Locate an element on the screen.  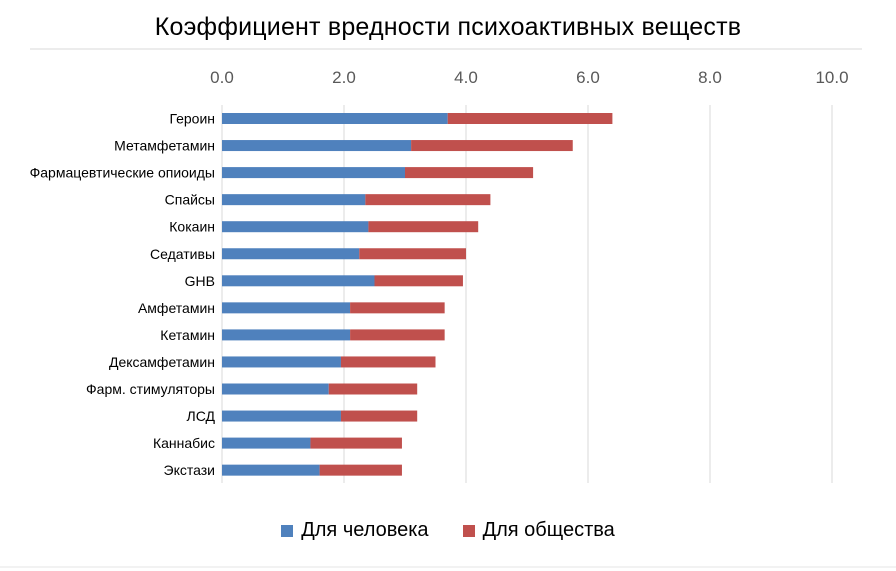
category-label: Кокаин is located at coordinates (192, 227).